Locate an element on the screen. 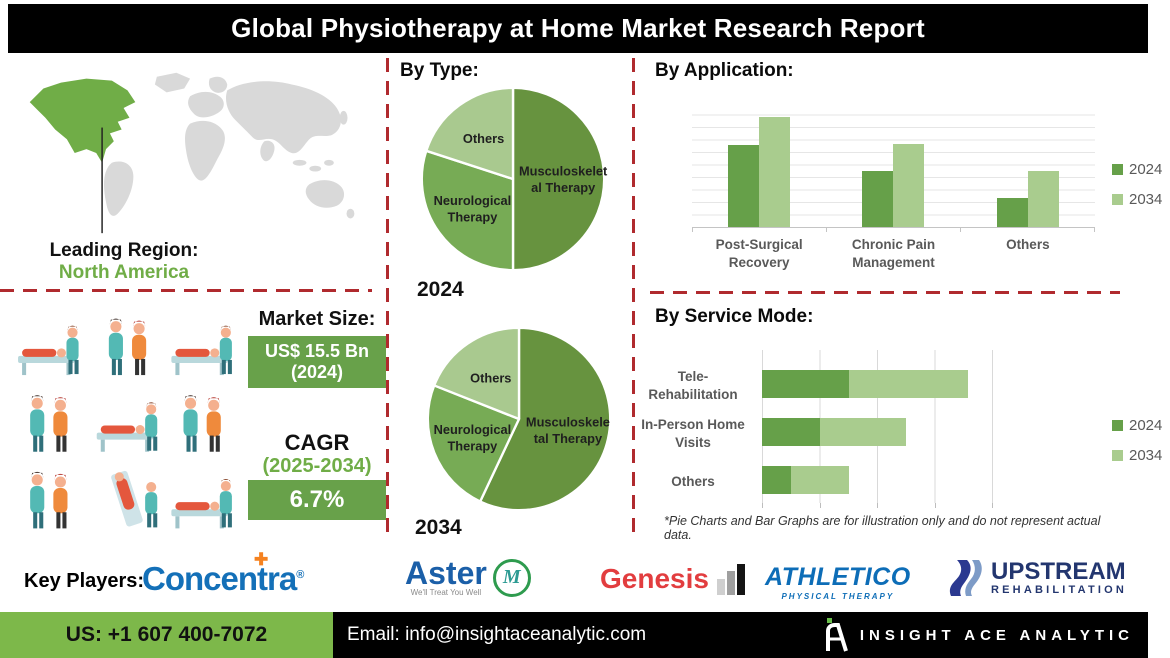  aster-emblem-icon: M is located at coordinates (511, 577).